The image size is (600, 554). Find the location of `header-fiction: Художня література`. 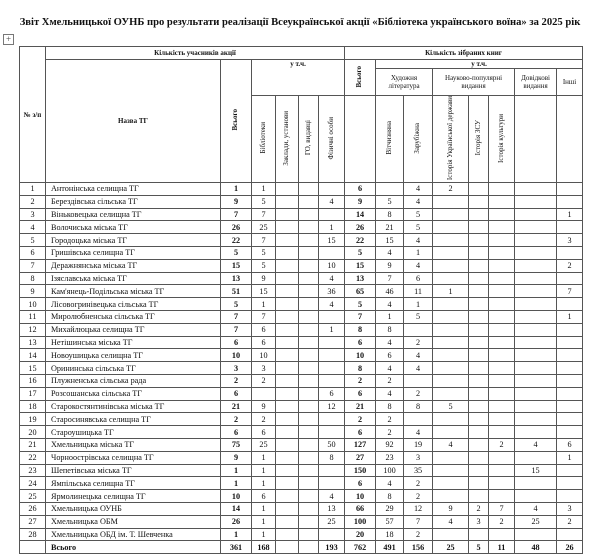

header-fiction: Художня література is located at coordinates (404, 82).